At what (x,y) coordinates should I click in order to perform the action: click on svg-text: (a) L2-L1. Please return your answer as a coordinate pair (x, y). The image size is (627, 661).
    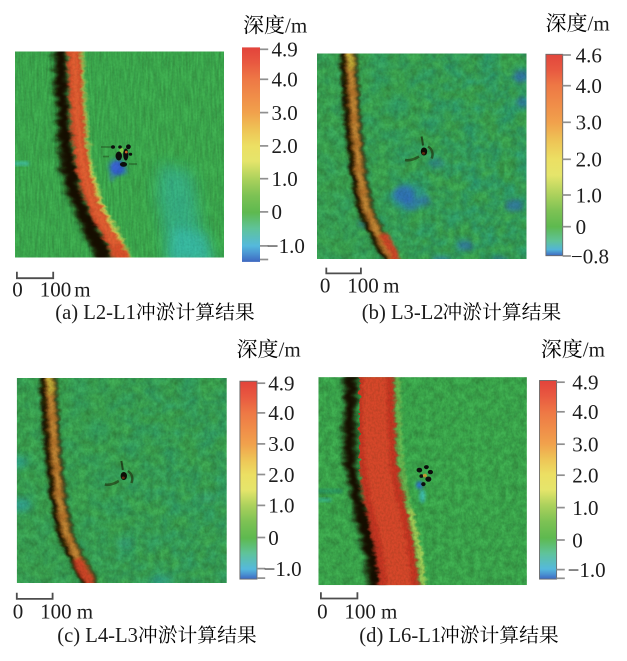
    Looking at the image, I should click on (95, 313).